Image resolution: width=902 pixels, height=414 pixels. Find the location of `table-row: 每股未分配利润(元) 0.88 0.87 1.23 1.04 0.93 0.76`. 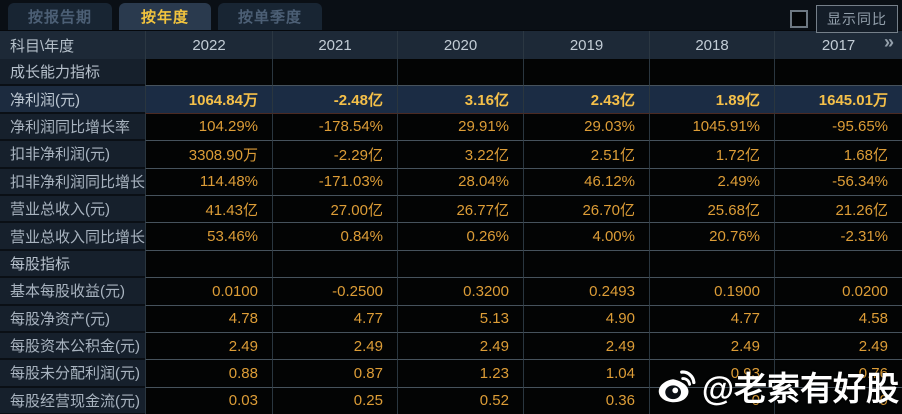

table-row: 每股未分配利润(元) 0.88 0.87 1.23 1.04 0.93 0.76 is located at coordinates (451, 374).